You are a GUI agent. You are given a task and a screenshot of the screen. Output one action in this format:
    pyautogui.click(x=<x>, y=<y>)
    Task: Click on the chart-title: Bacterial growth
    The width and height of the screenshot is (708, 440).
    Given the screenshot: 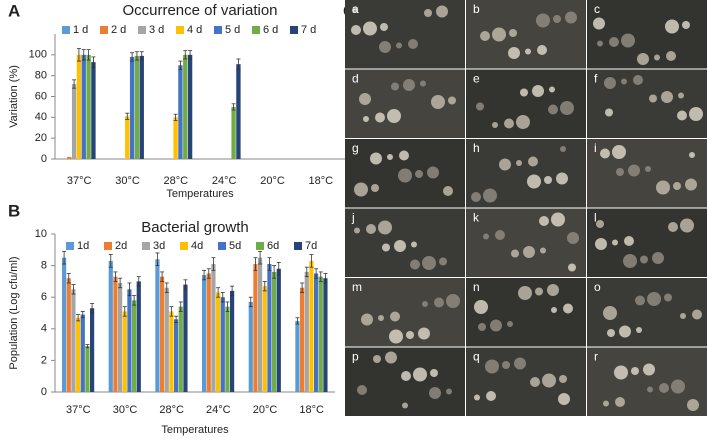 What is the action you would take?
    pyautogui.click(x=195, y=227)
    